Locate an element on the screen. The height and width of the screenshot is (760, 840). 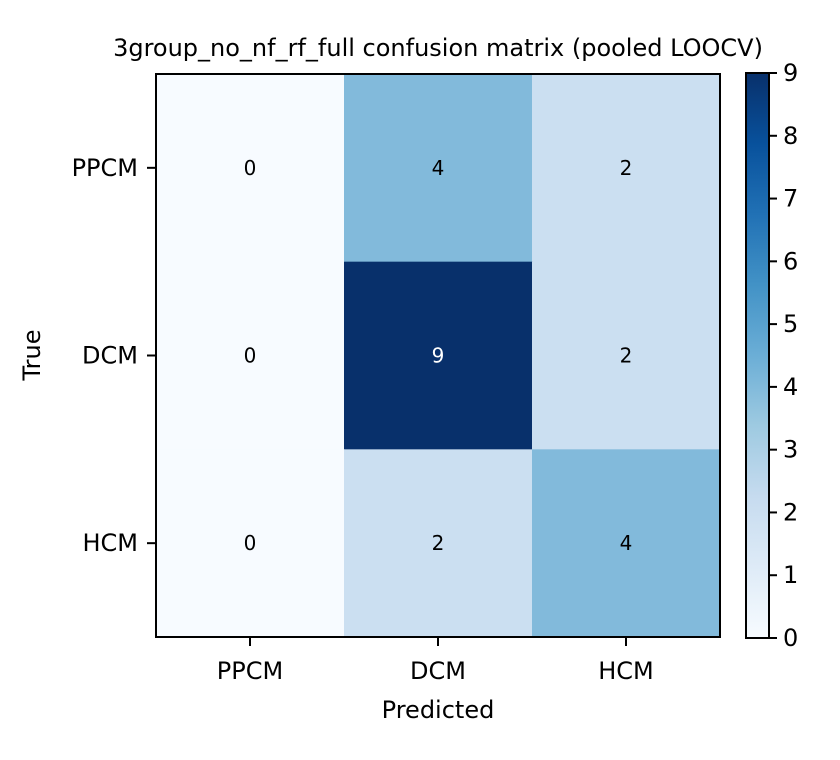
colorbar-tick-label: 1 is located at coordinates (790, 575).